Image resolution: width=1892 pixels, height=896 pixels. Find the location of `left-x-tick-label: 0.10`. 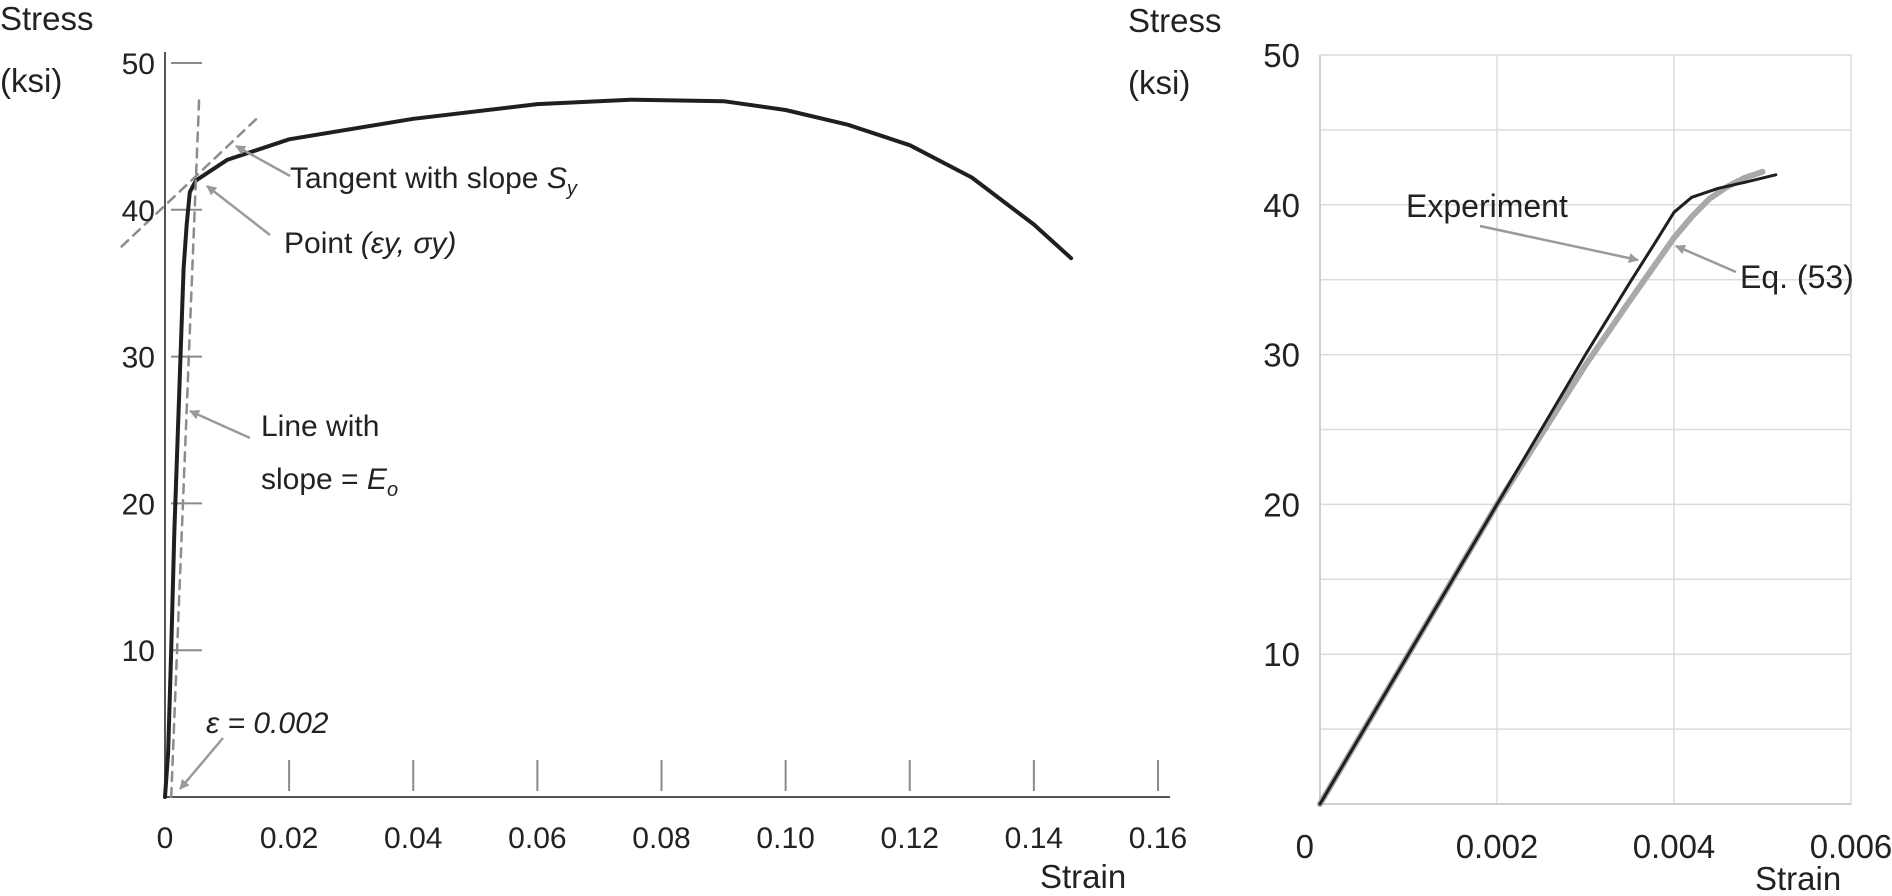

left-x-tick-label: 0.10 is located at coordinates (785, 838).